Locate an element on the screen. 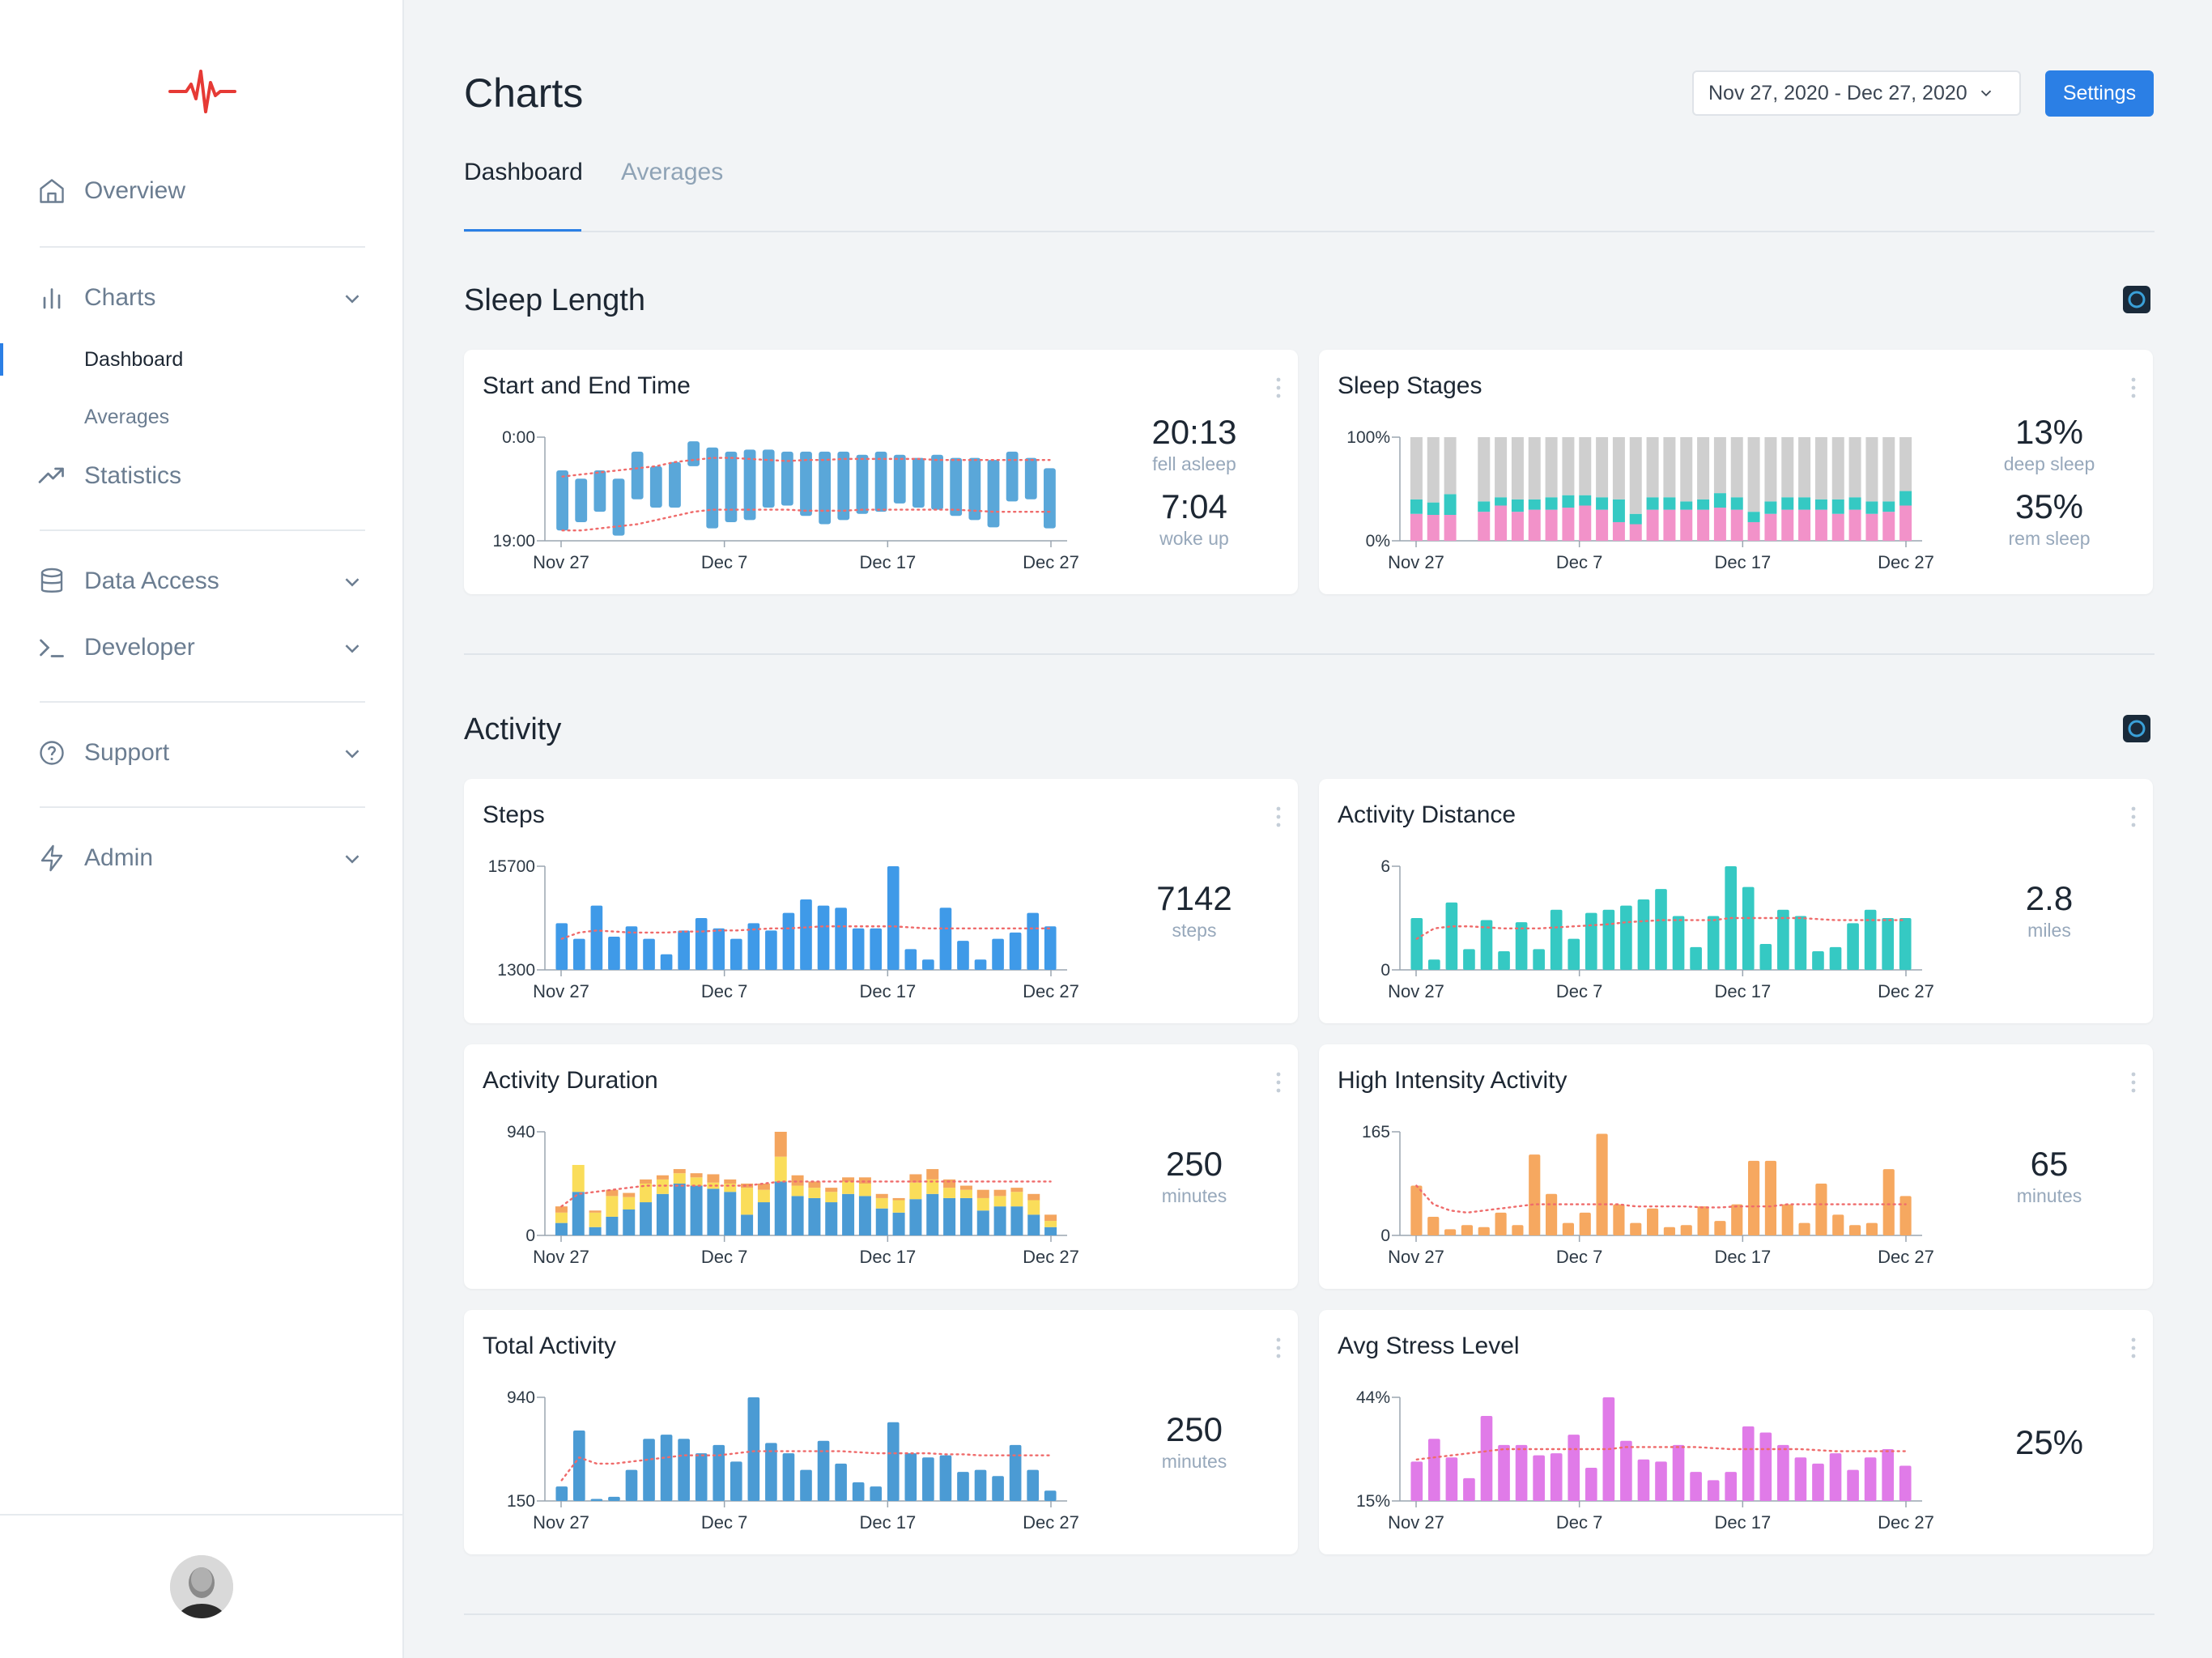  tab-dashboard: Dashboard is located at coordinates (523, 172).